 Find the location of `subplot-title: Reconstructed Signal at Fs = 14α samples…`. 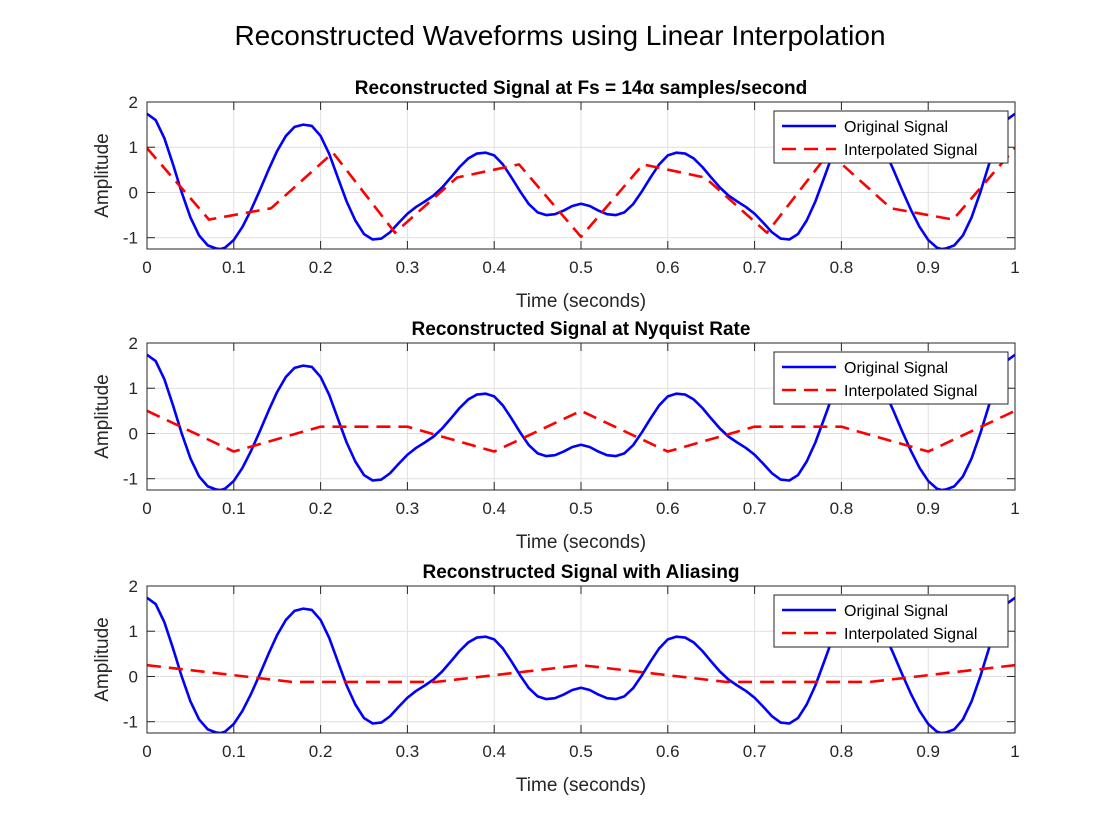

subplot-title: Reconstructed Signal at Fs = 14α samples… is located at coordinates (581, 88).